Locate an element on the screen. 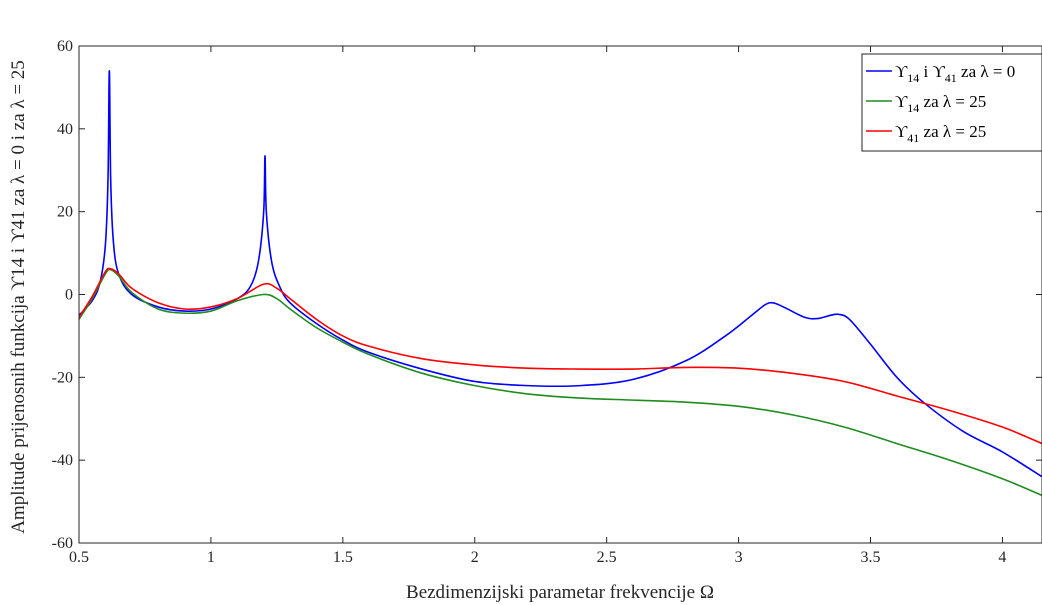  y-tick-label: -40 is located at coordinates (62, 460).